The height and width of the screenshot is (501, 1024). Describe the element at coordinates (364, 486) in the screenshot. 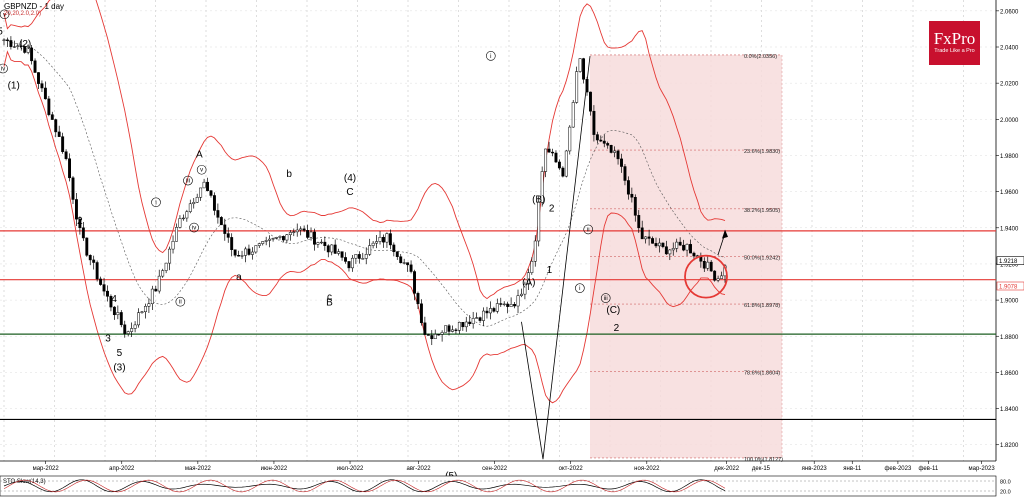

I see `stochastic-k-line` at that location.